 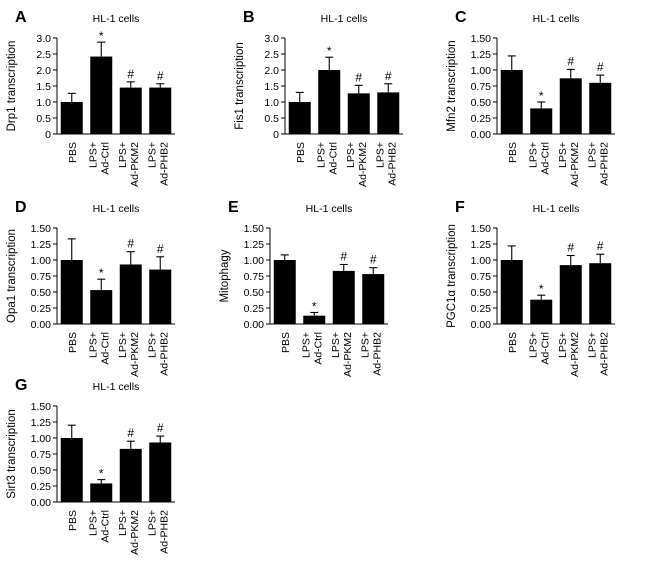 What do you see at coordinates (225, 275) in the screenshot?
I see `y-axis-label: Mitophagy` at bounding box center [225, 275].